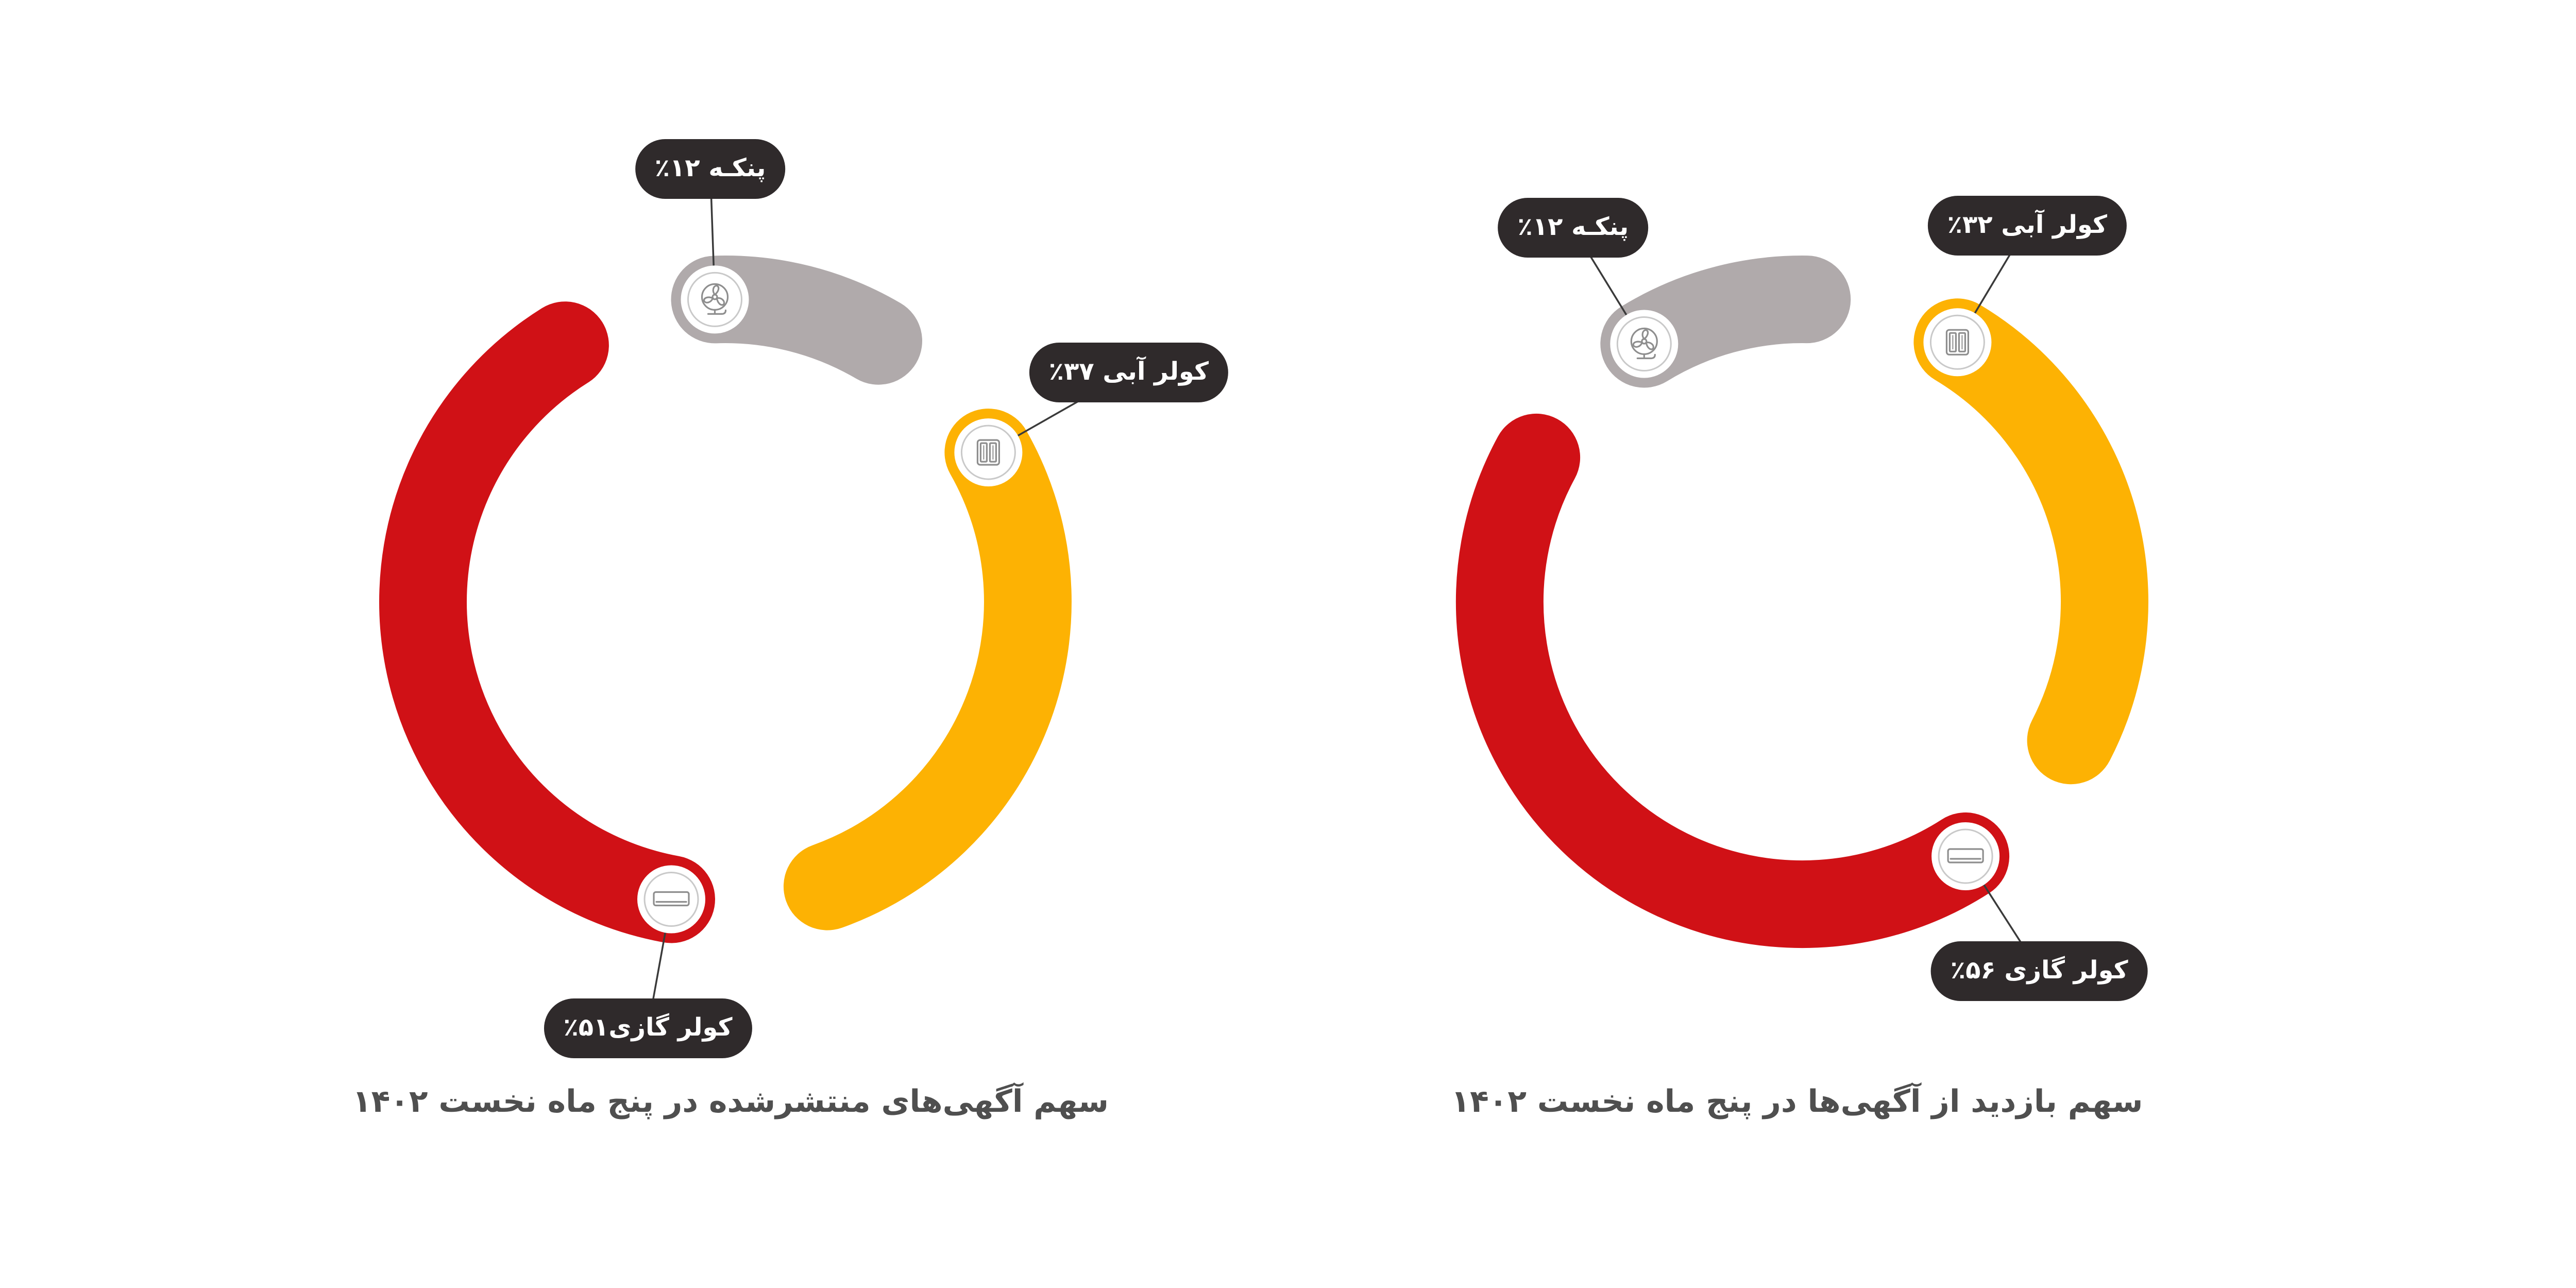 The image size is (2576, 1288). What do you see at coordinates (2027, 226) in the screenshot?
I see `label-evaporative-cooler: کولر آبی ۳۲٪` at bounding box center [2027, 226].